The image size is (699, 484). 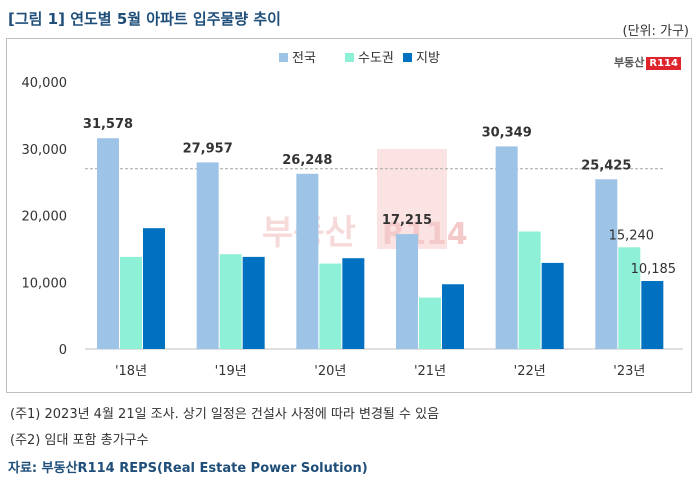 What do you see at coordinates (530, 371) in the screenshot?
I see `x-tick-label: '22년` at bounding box center [530, 371].